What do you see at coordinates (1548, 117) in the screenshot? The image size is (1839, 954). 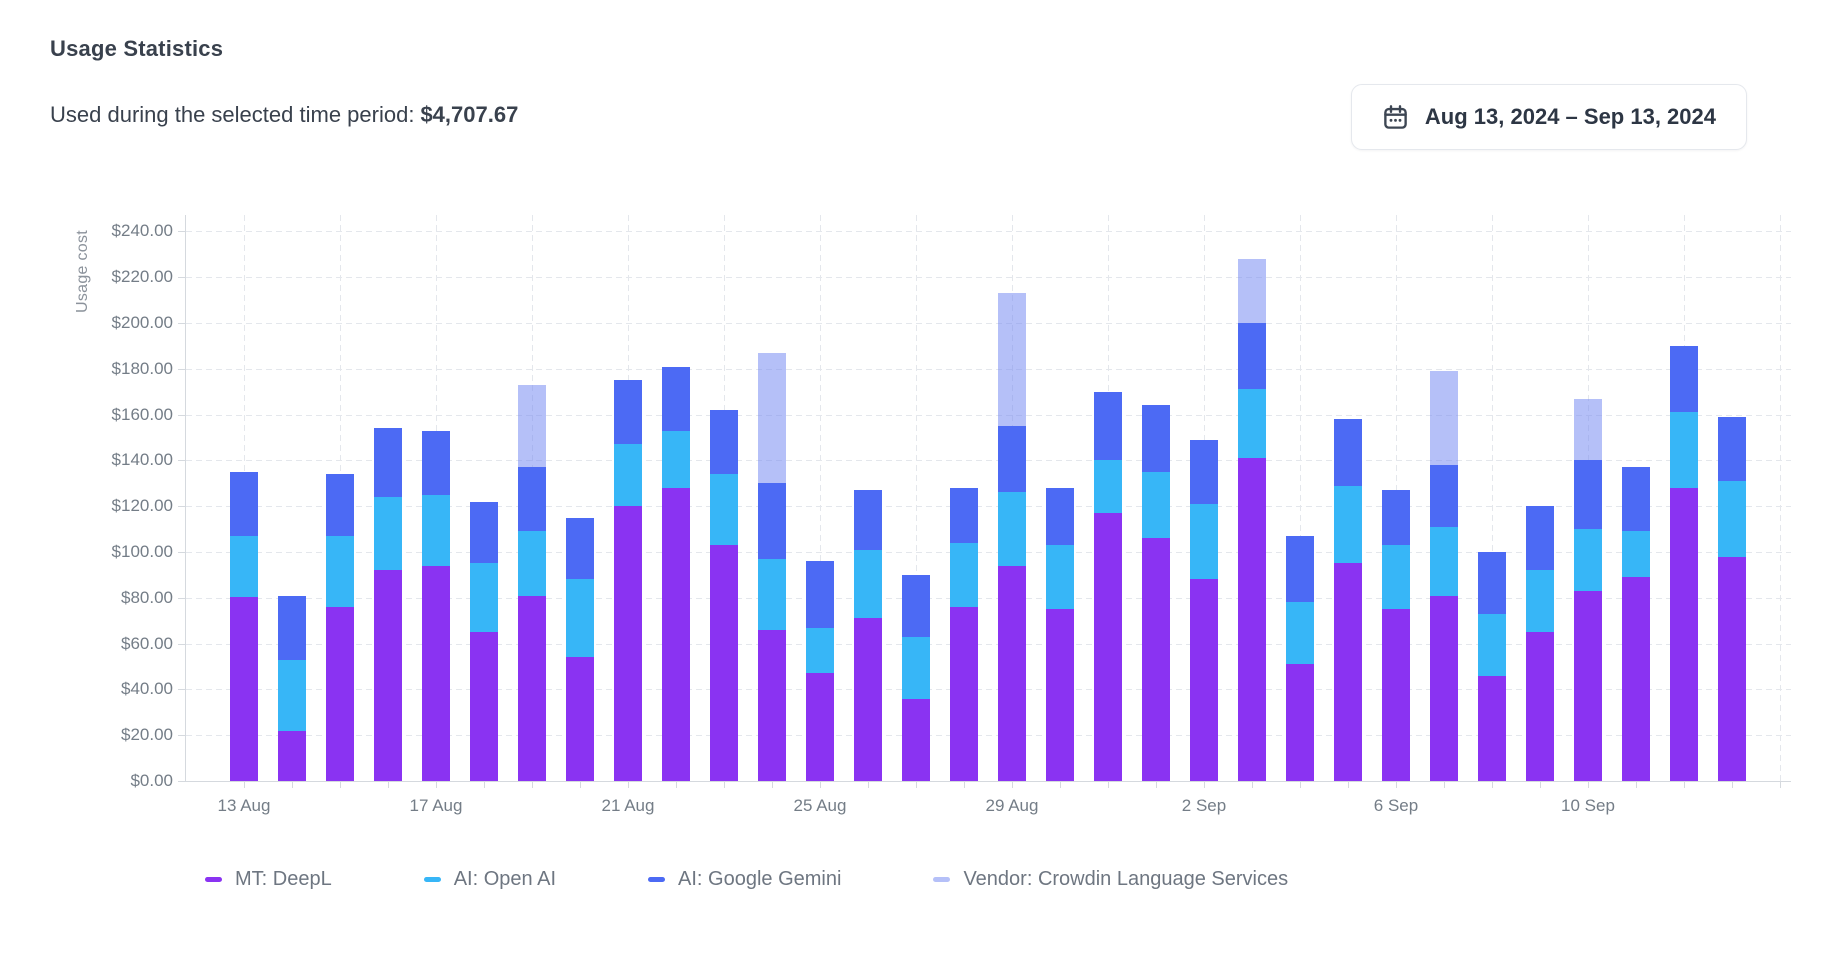 I see `date-range-picker: Aug 13, 2024 – Sep 13, 2024` at bounding box center [1548, 117].